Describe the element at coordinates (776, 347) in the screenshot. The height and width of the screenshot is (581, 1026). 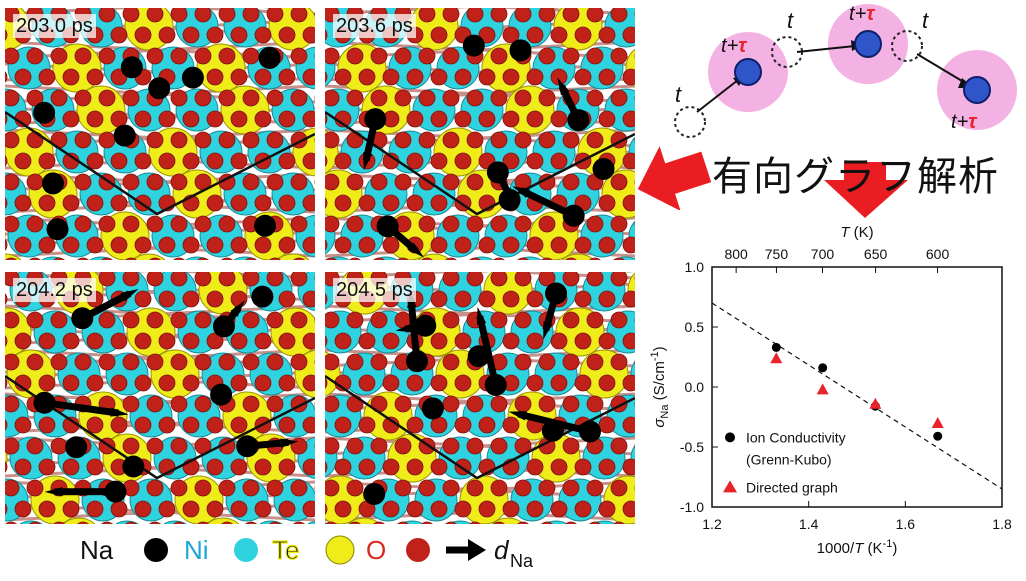
I see `ion-conductivity-point` at that location.